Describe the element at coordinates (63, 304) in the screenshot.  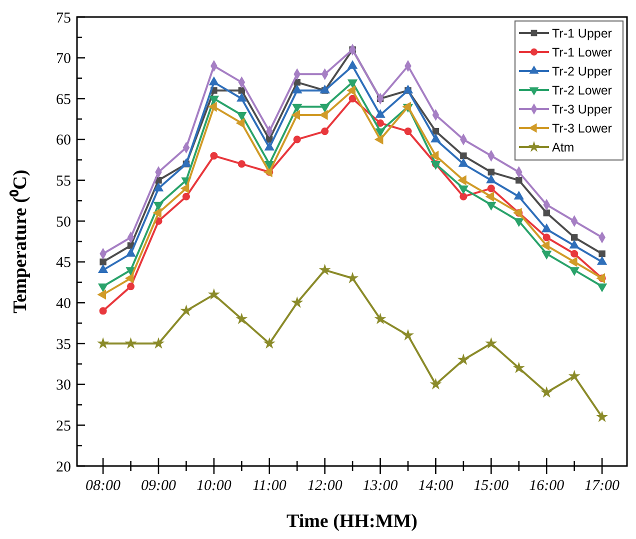
I see `y-tick-label: 40` at that location.